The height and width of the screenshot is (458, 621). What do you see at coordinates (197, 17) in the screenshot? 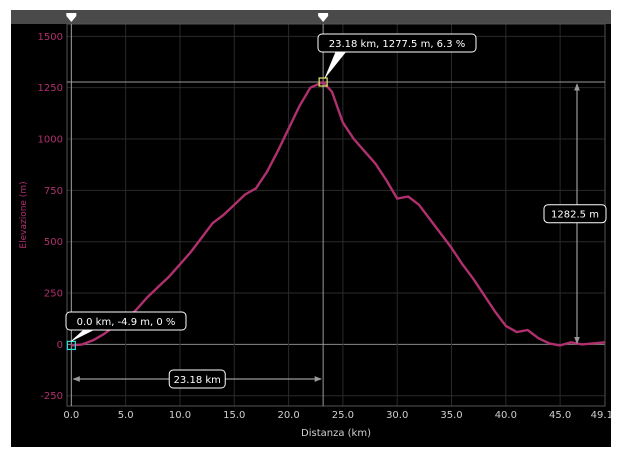
I see `range-handles` at bounding box center [197, 17].